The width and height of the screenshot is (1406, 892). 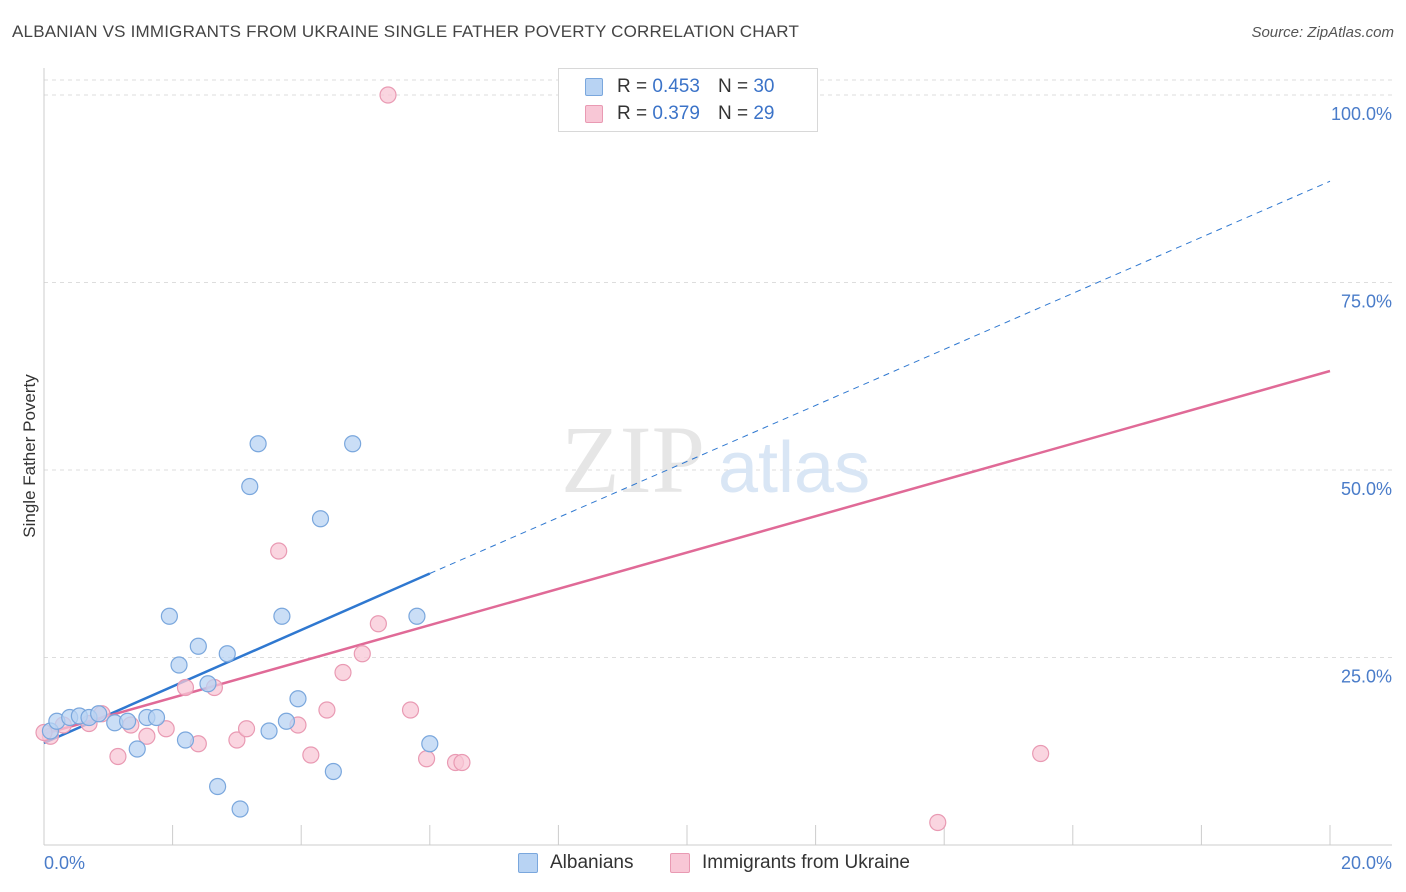 What do you see at coordinates (676, 113) in the screenshot?
I see `legend-r-value: 0.379` at bounding box center [676, 113].